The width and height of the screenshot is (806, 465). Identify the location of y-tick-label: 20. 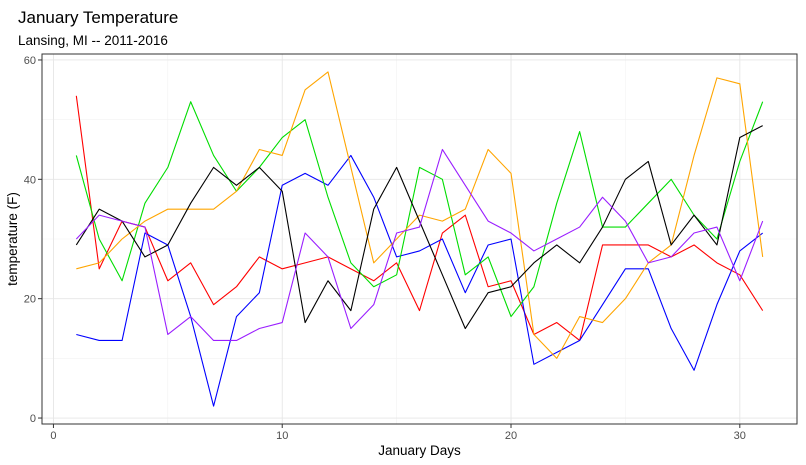
(30, 300).